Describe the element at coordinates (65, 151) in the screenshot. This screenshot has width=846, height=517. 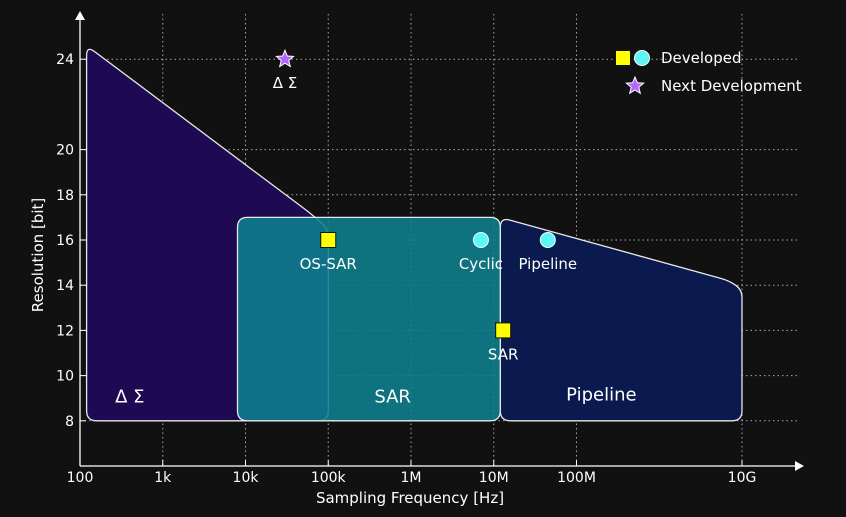
I see `y-tick-label: 20` at that location.